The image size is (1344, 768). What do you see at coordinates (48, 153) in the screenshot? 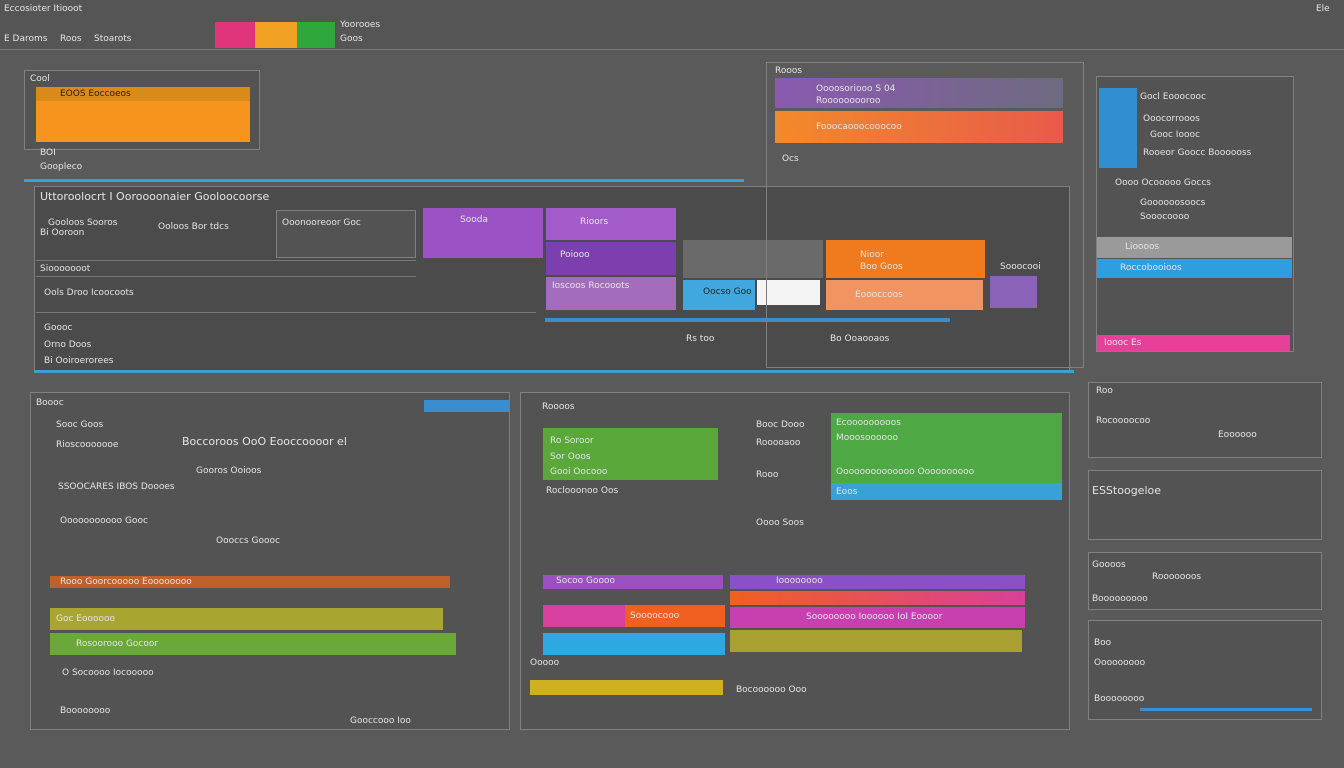
I see `label: BOI` at bounding box center [48, 153].